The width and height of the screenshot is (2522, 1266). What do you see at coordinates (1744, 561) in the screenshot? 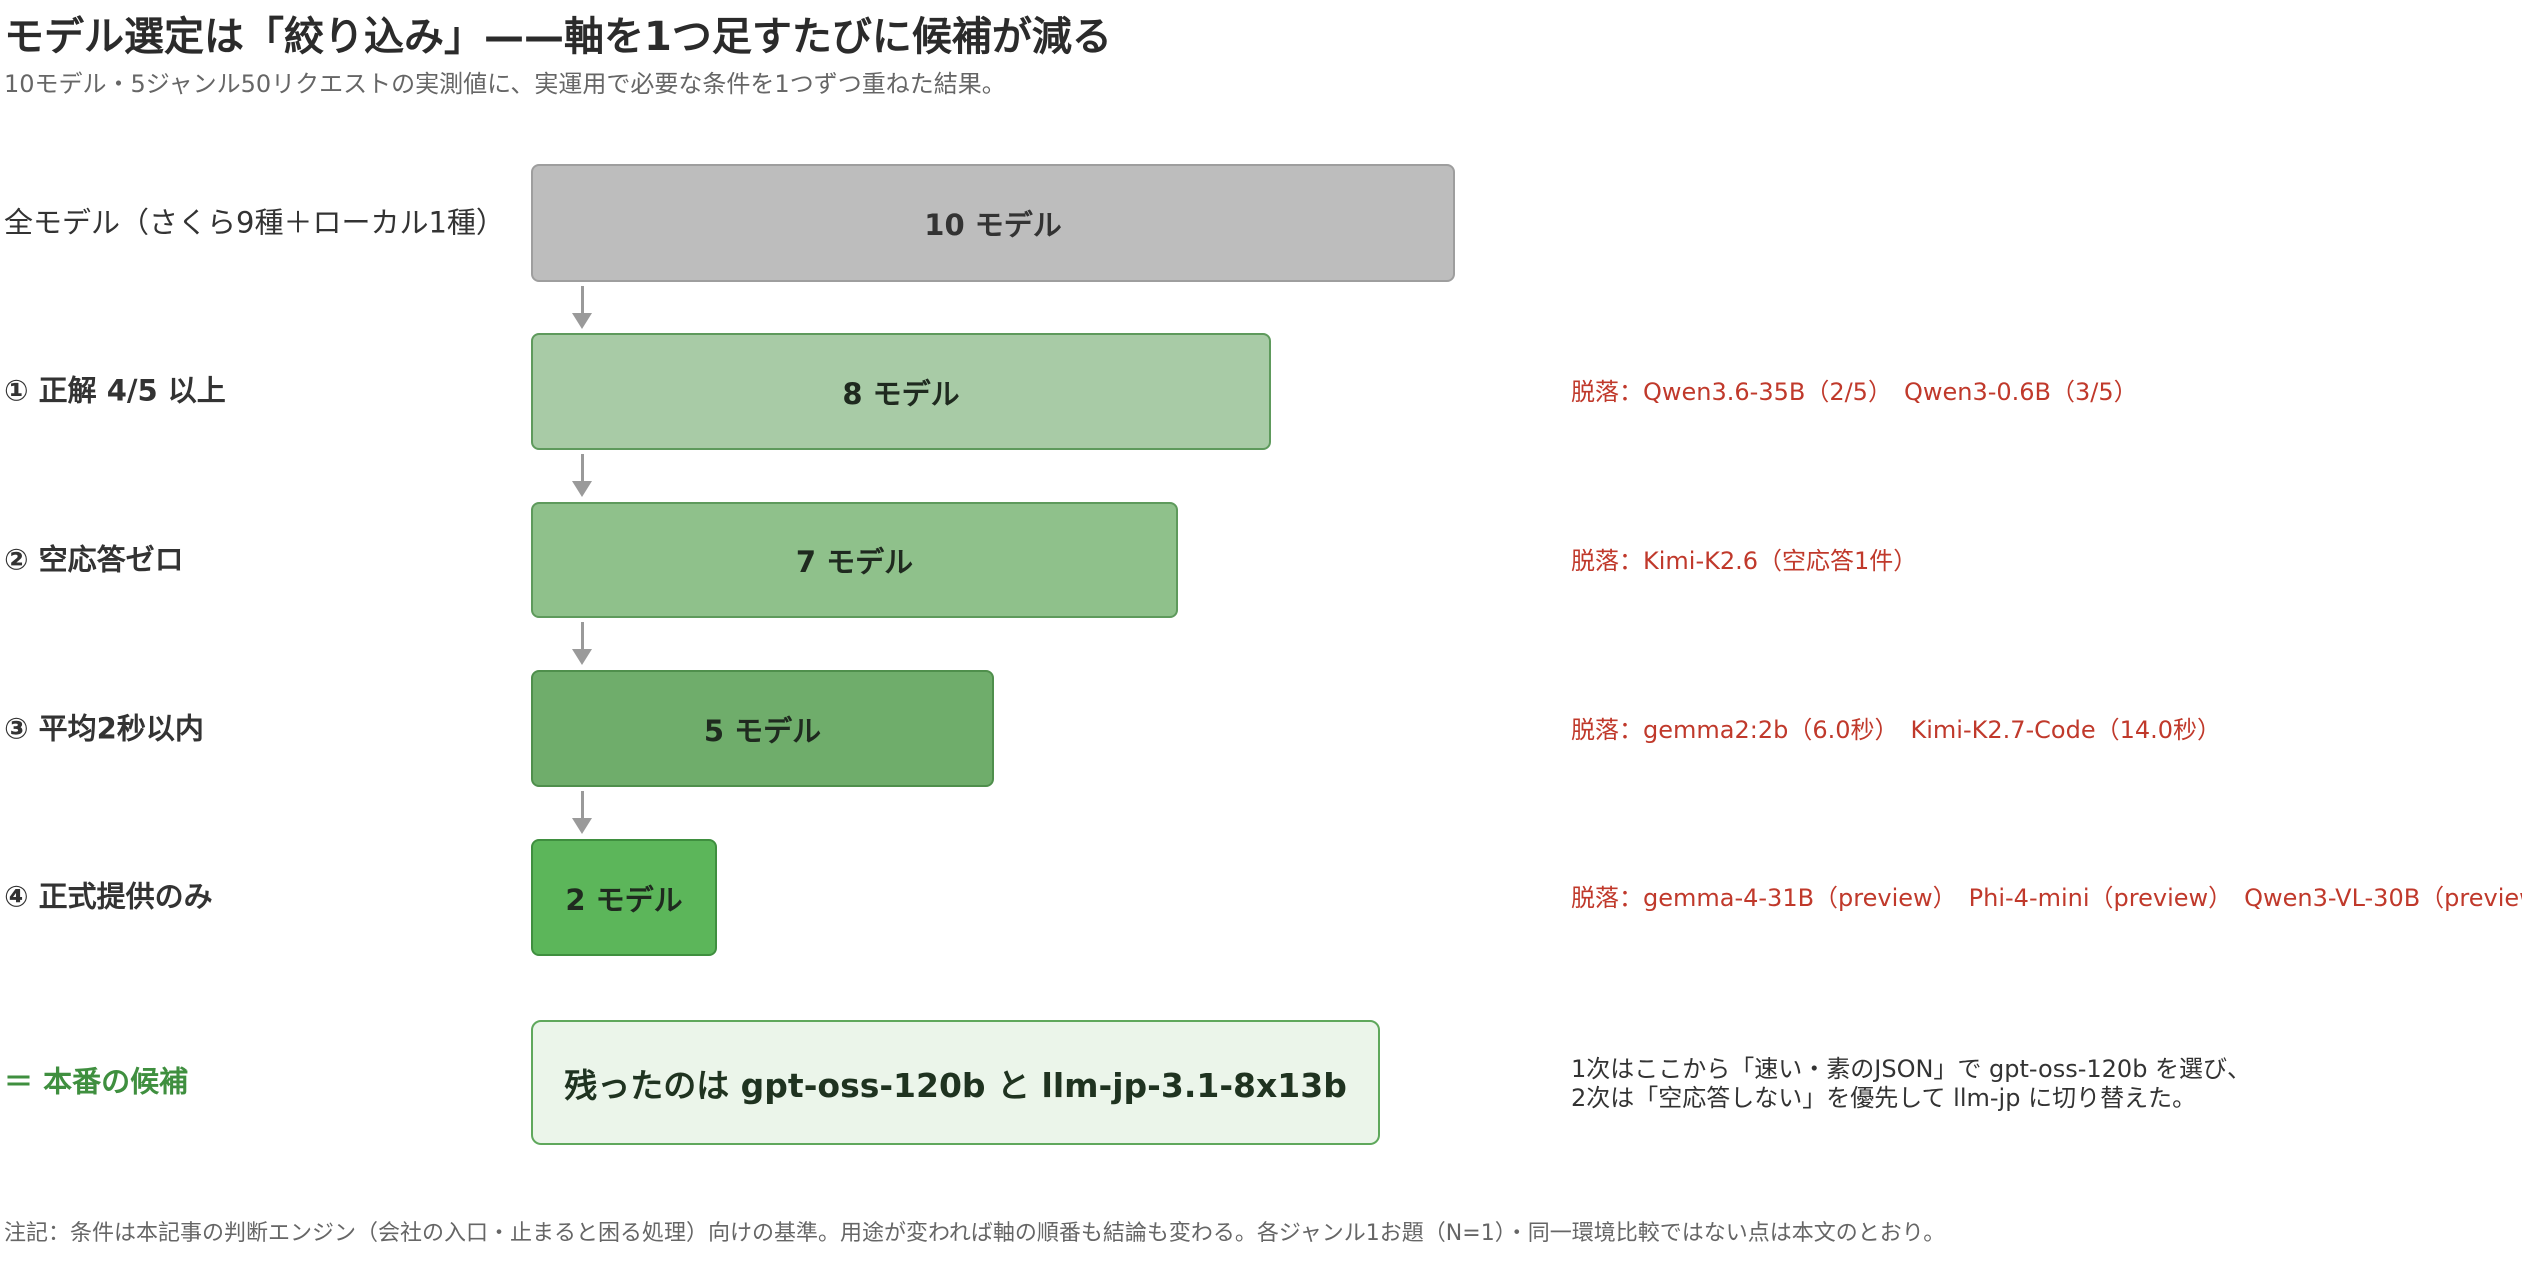
I see `dropped-models-step-2: 脱落：Kimi-K2.6（空応答1件）` at bounding box center [1744, 561].